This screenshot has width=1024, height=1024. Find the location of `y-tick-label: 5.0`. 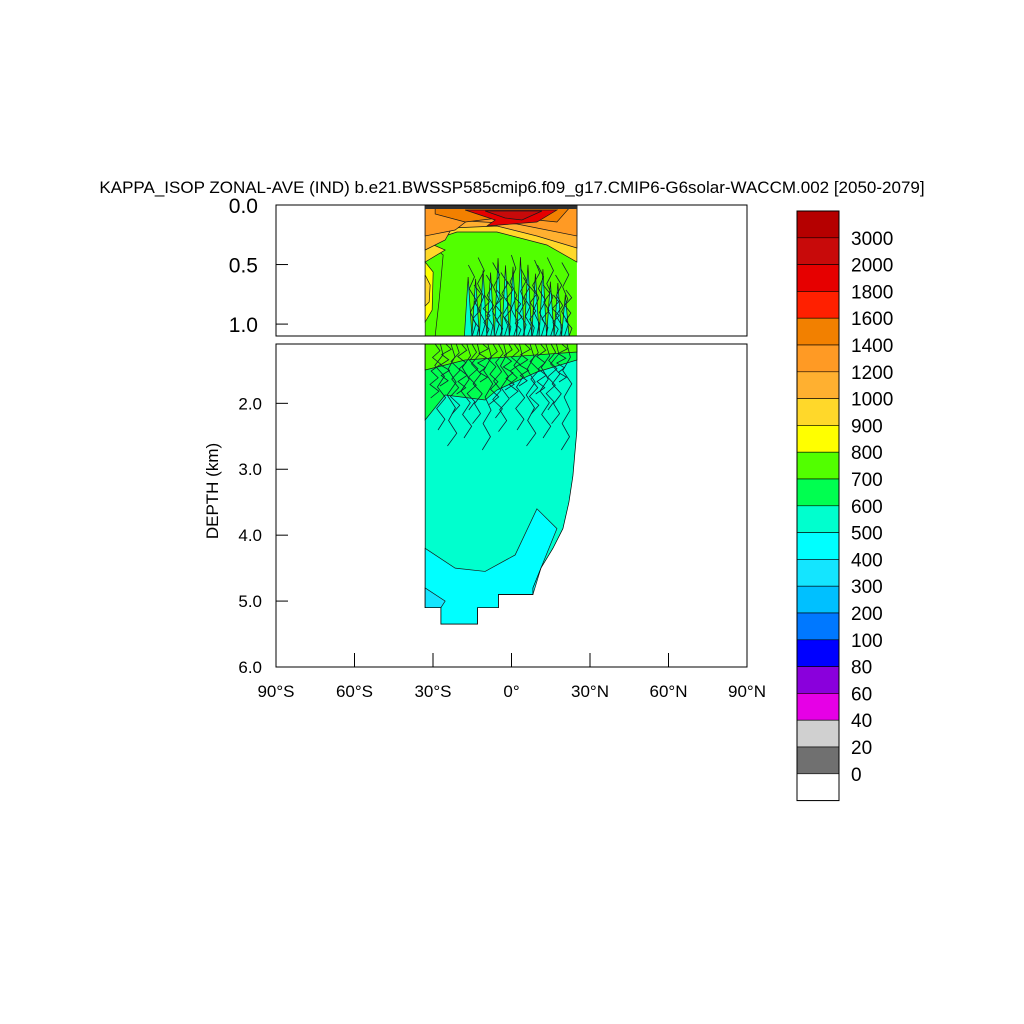

y-tick-label: 5.0 is located at coordinates (250, 601).